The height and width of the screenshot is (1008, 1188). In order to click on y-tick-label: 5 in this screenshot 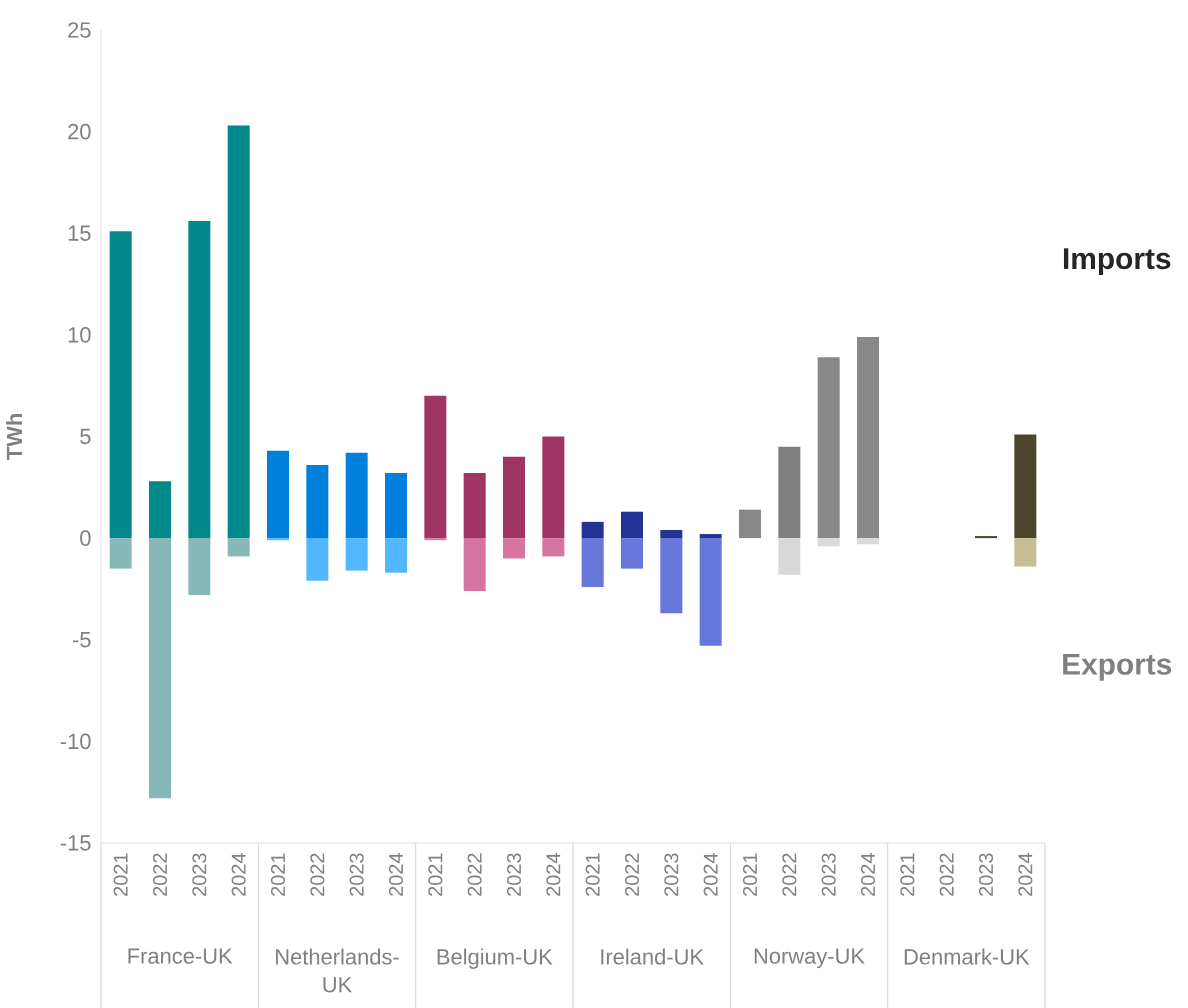, I will do `click(85, 436)`.